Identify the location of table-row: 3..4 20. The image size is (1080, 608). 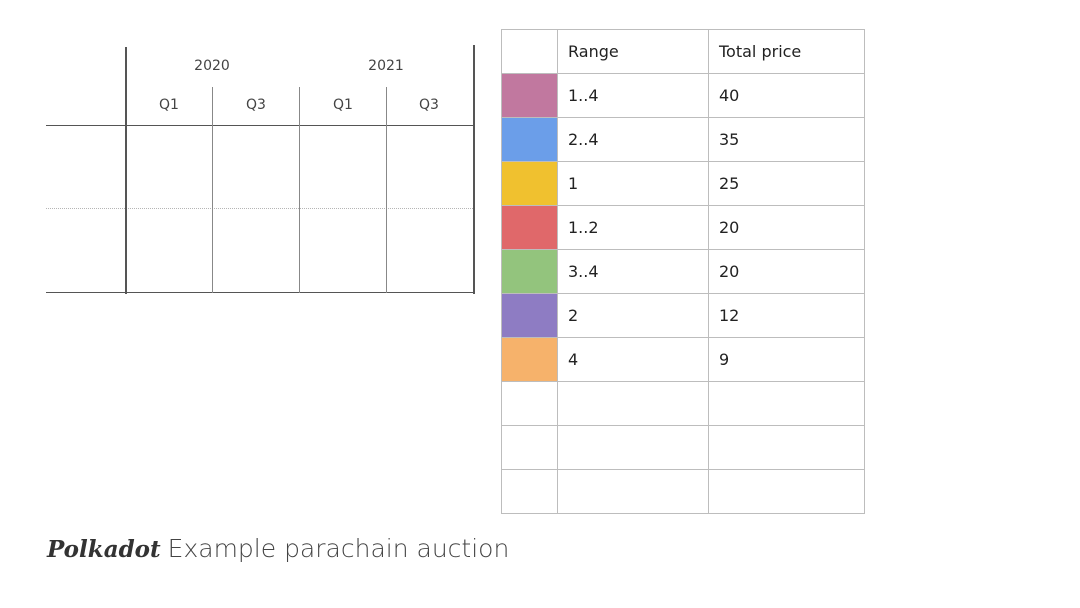
(683, 271).